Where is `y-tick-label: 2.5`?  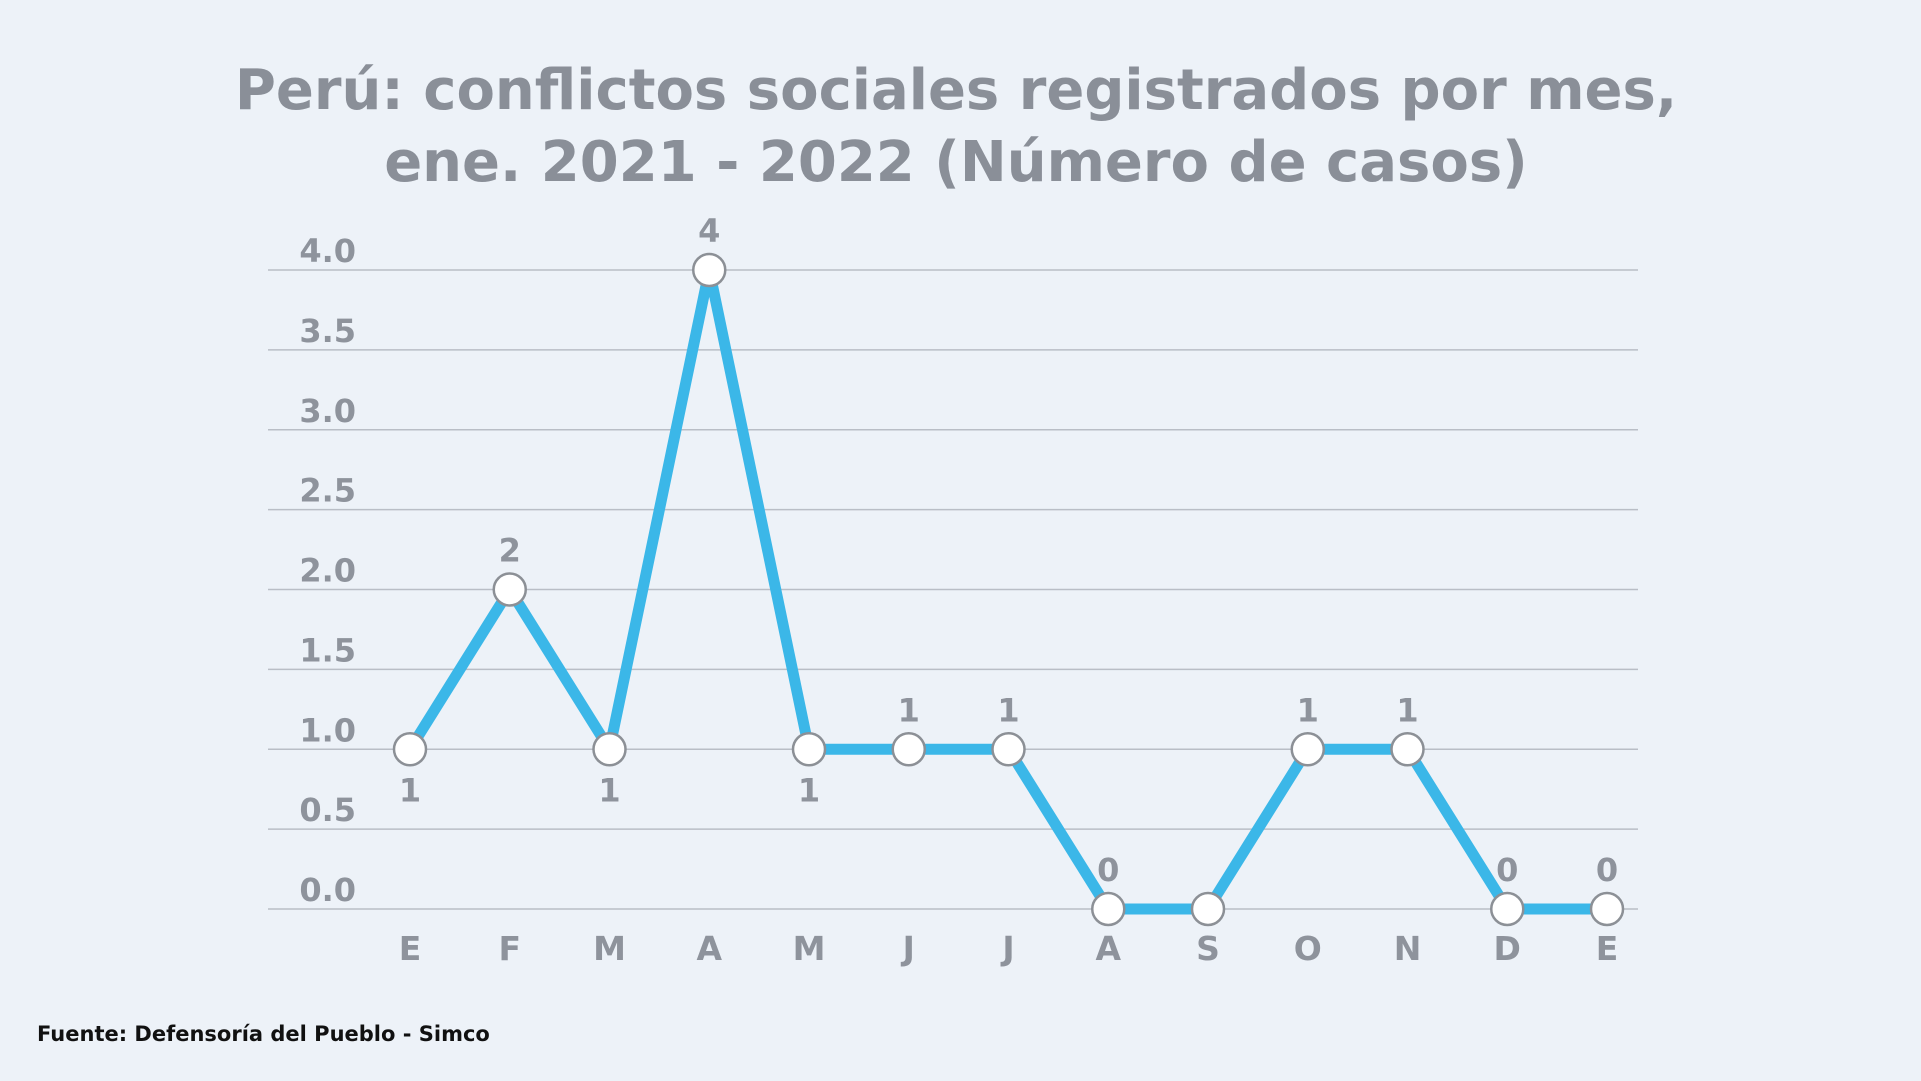
y-tick-label: 2.5 is located at coordinates (327, 491).